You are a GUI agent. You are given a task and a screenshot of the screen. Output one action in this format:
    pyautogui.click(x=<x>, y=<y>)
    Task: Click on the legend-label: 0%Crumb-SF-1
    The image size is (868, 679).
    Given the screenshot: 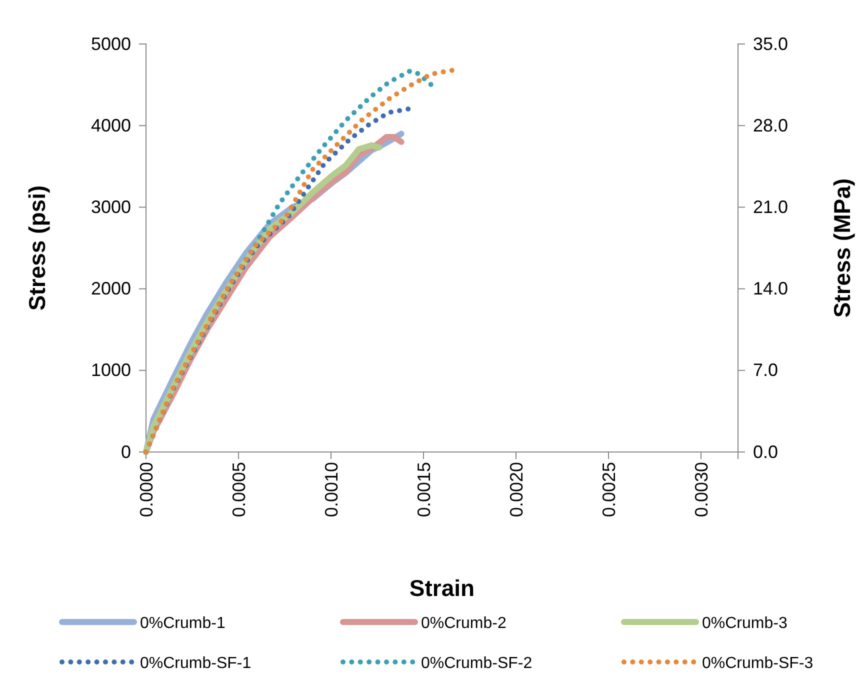 What is the action you would take?
    pyautogui.click(x=196, y=663)
    